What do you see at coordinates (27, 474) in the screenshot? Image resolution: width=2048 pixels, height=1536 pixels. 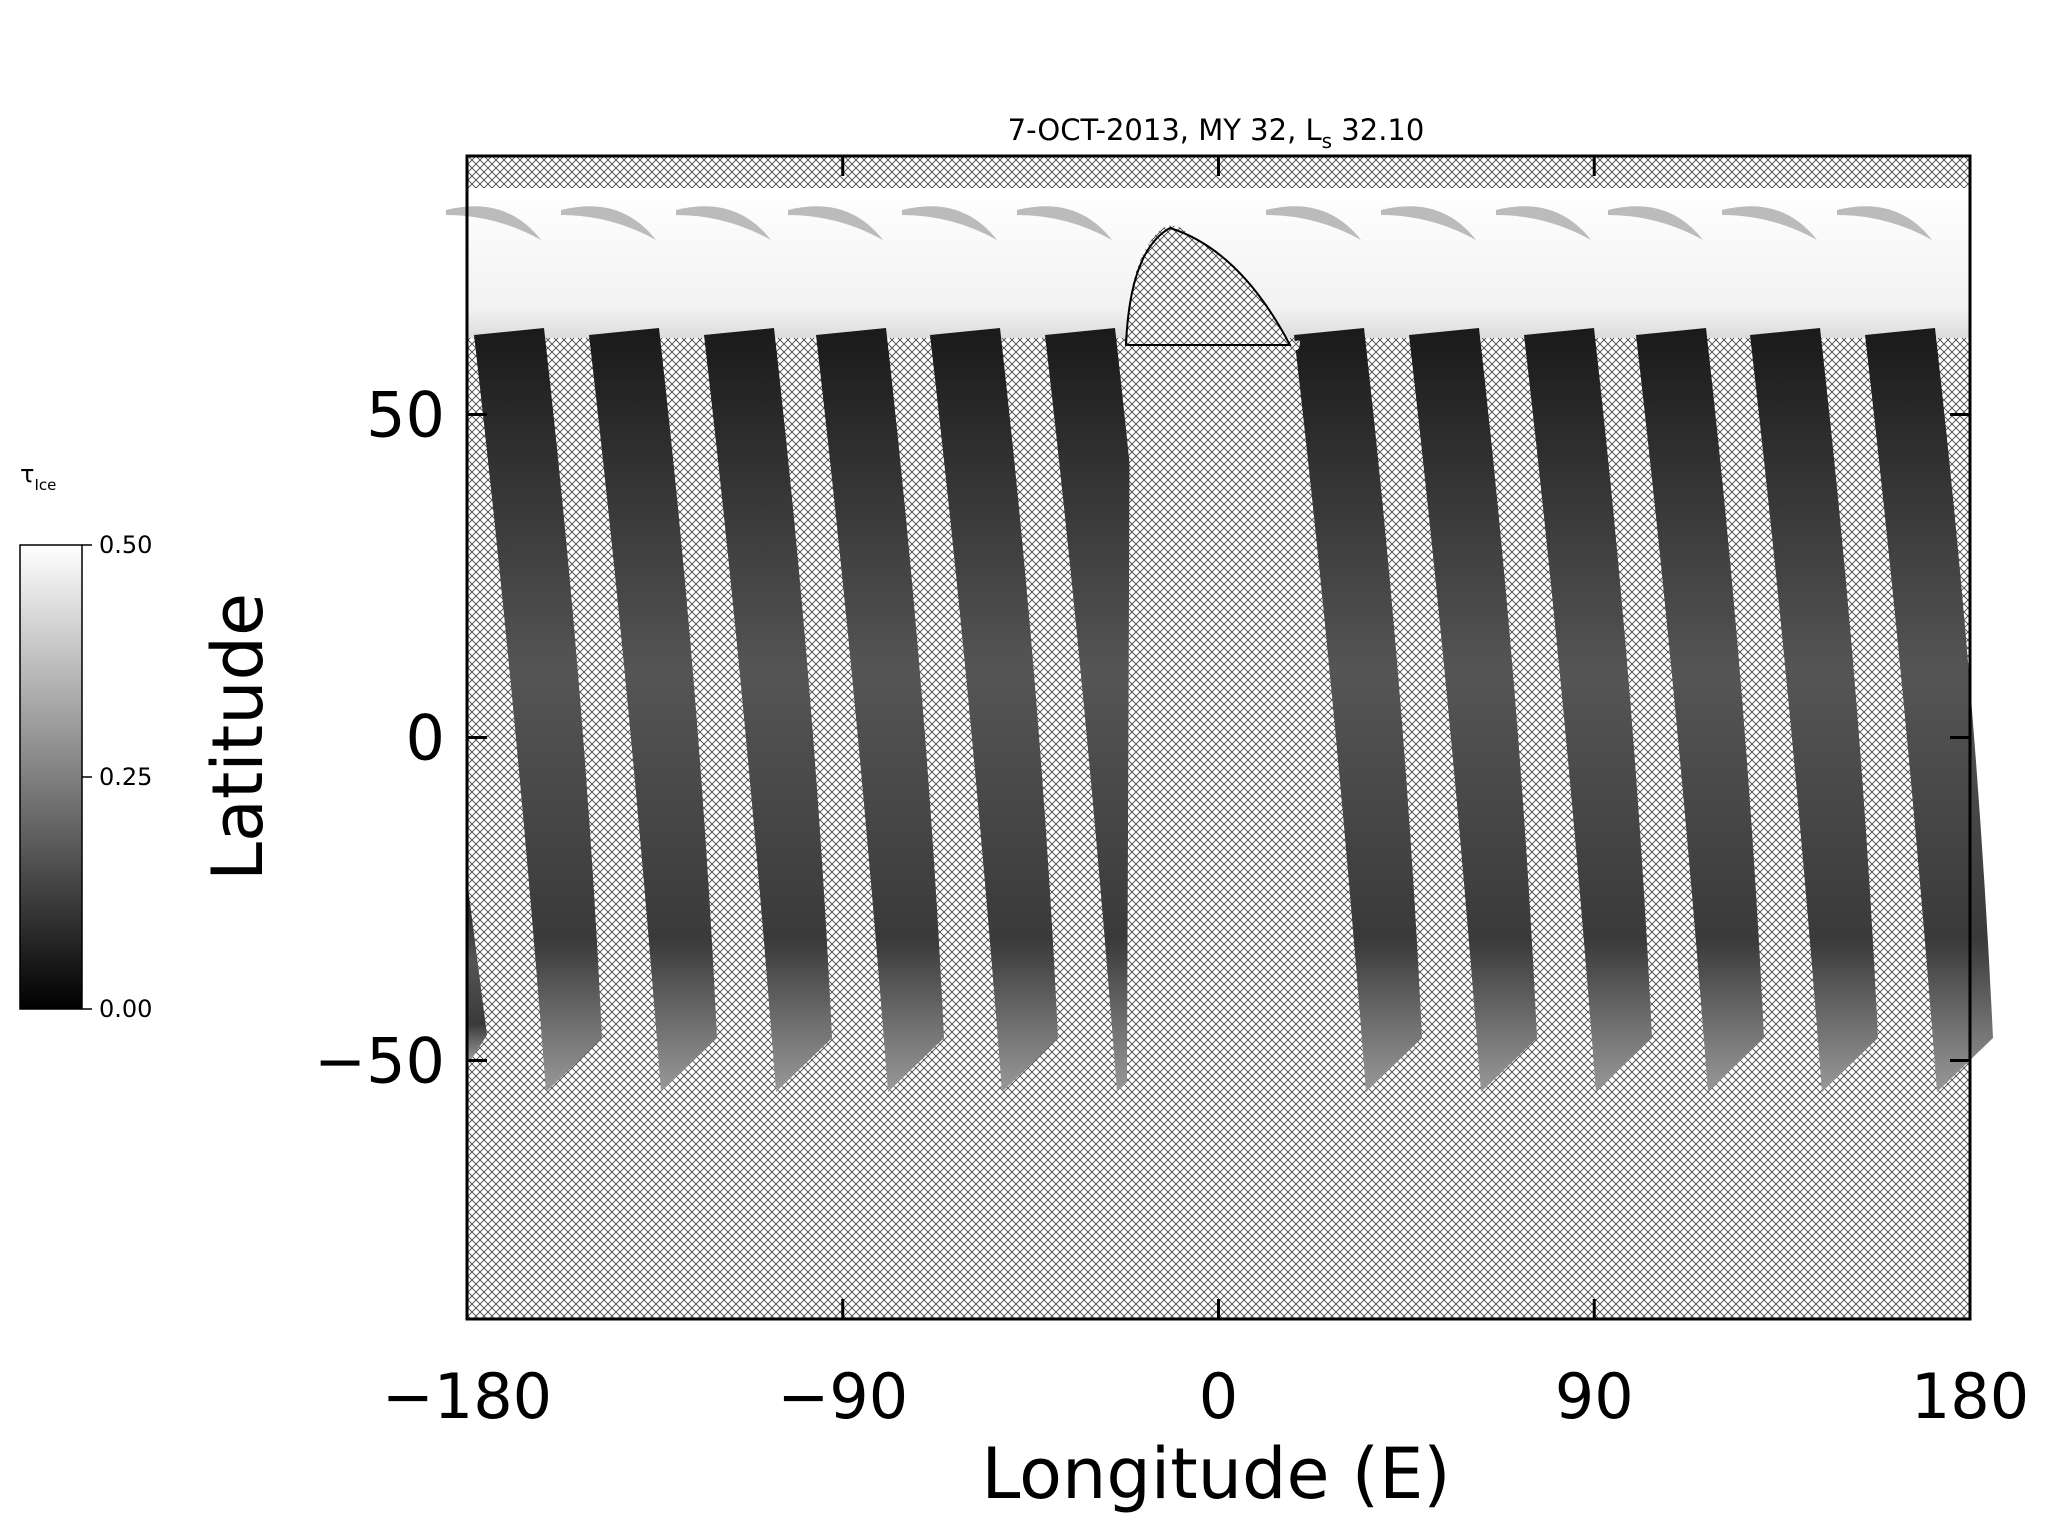 I see `colorbar-label-part: τ` at bounding box center [27, 474].